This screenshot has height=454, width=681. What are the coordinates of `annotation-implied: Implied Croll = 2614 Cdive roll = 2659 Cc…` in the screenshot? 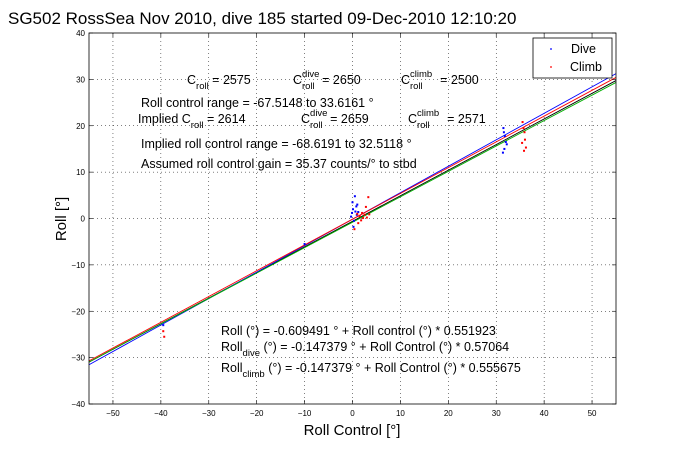 It's located at (312, 119).